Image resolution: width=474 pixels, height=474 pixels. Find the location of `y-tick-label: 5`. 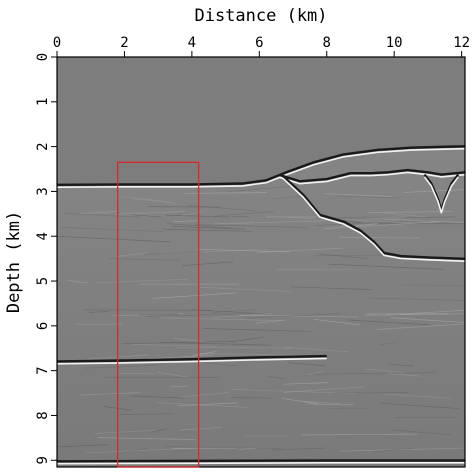

y-tick-label: 5 is located at coordinates (43, 281).